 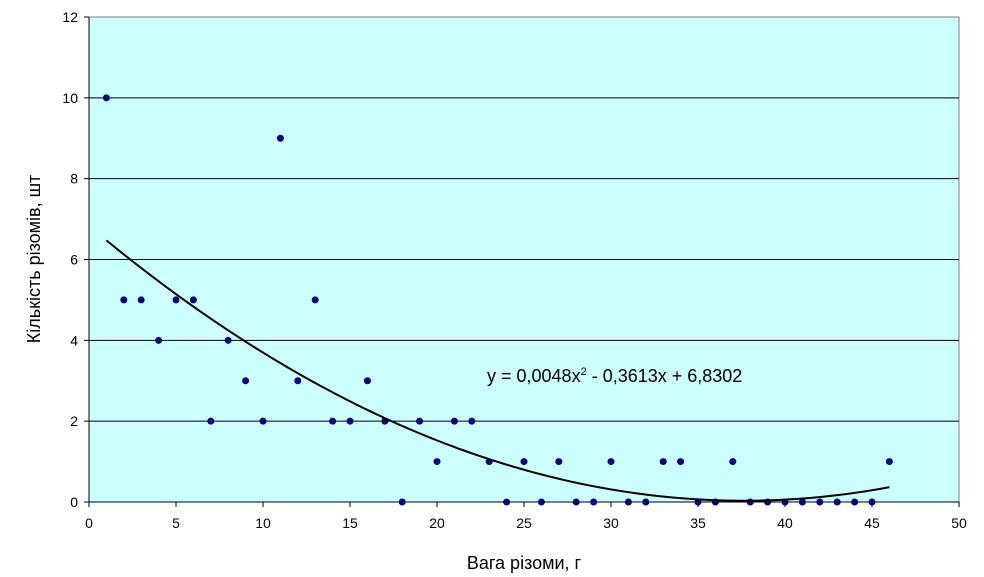 What do you see at coordinates (611, 523) in the screenshot?
I see `x-tick-label: 30` at bounding box center [611, 523].